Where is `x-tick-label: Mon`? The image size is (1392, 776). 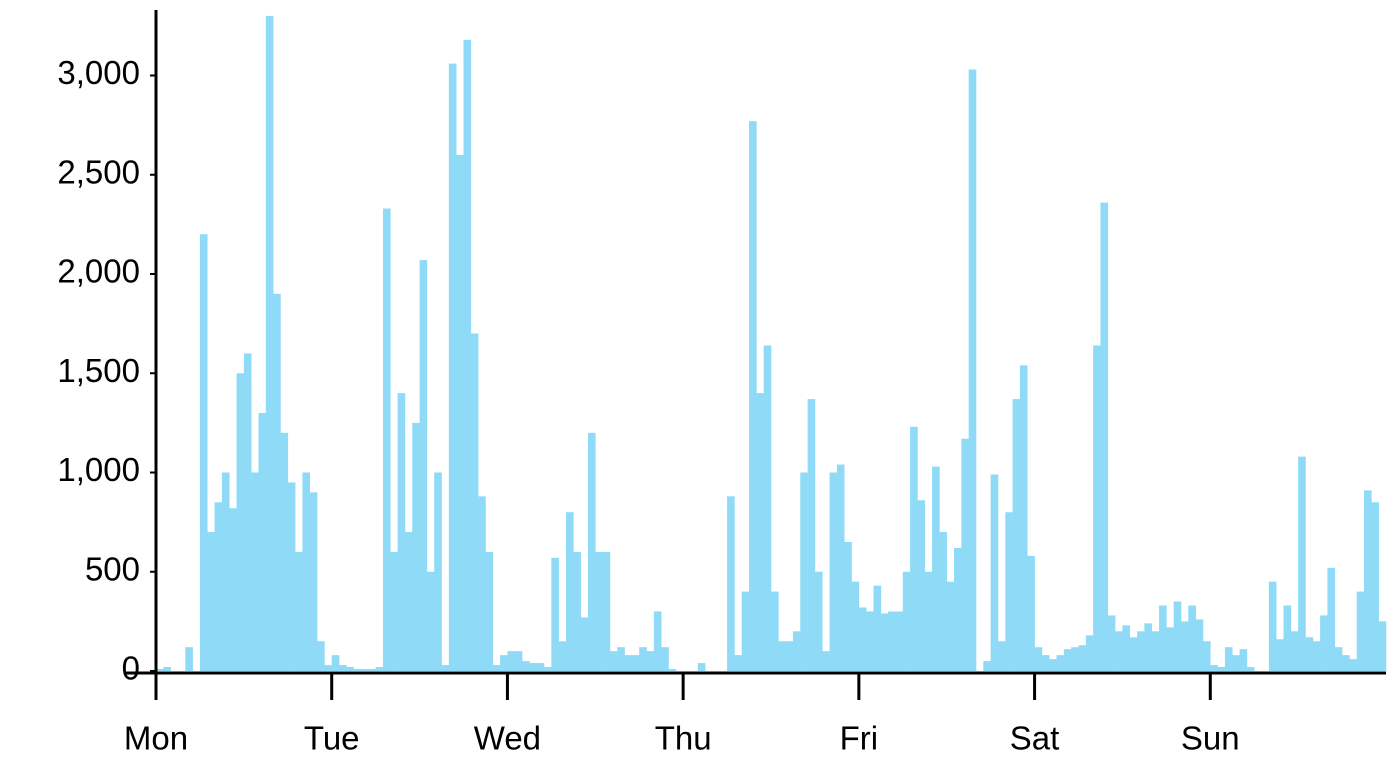
x-tick-label: Mon is located at coordinates (156, 738).